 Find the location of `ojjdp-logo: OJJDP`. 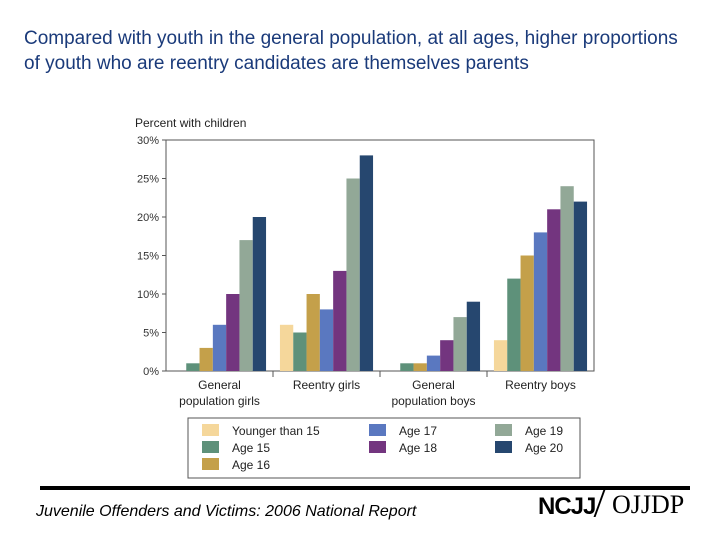

ojjdp-logo: OJJDP is located at coordinates (648, 504).